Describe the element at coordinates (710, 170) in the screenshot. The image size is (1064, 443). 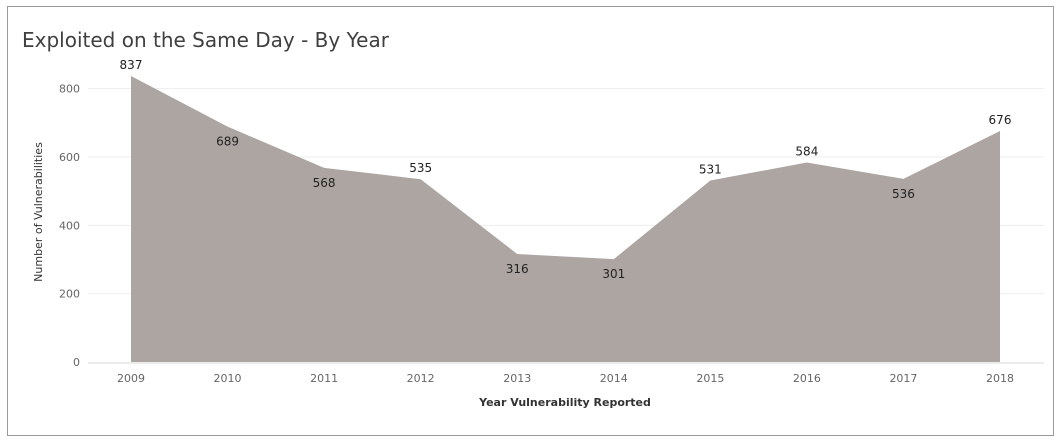
I see `data-label: 531` at that location.